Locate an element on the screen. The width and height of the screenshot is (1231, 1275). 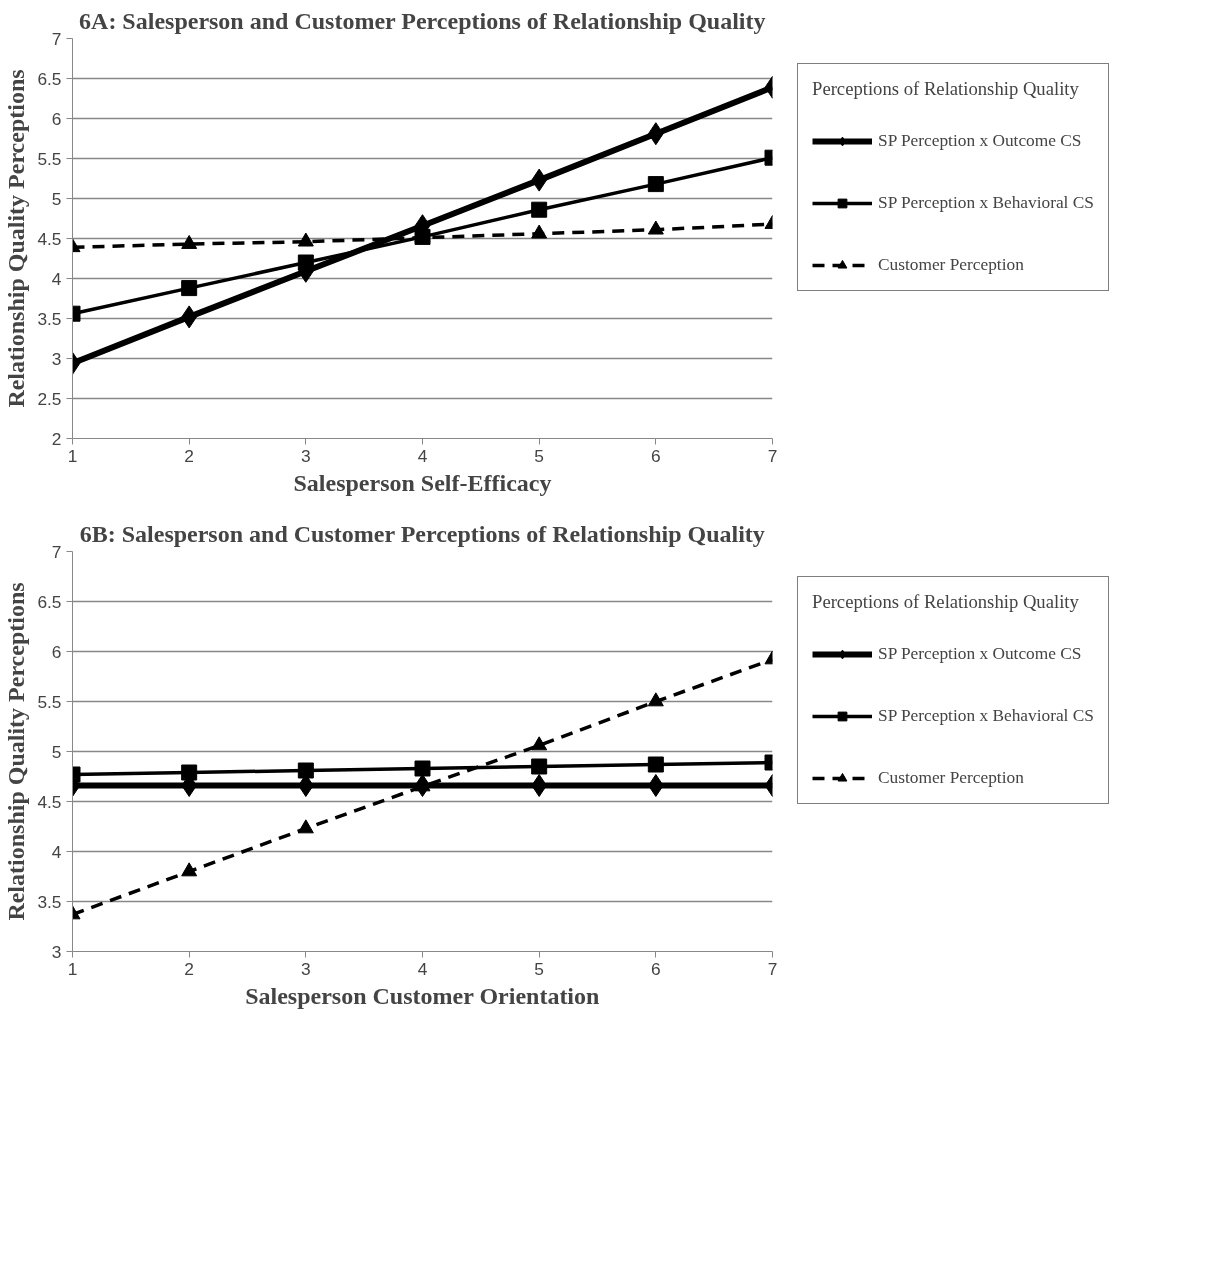
y-tick-label: 2.5 is located at coordinates (49, 398).